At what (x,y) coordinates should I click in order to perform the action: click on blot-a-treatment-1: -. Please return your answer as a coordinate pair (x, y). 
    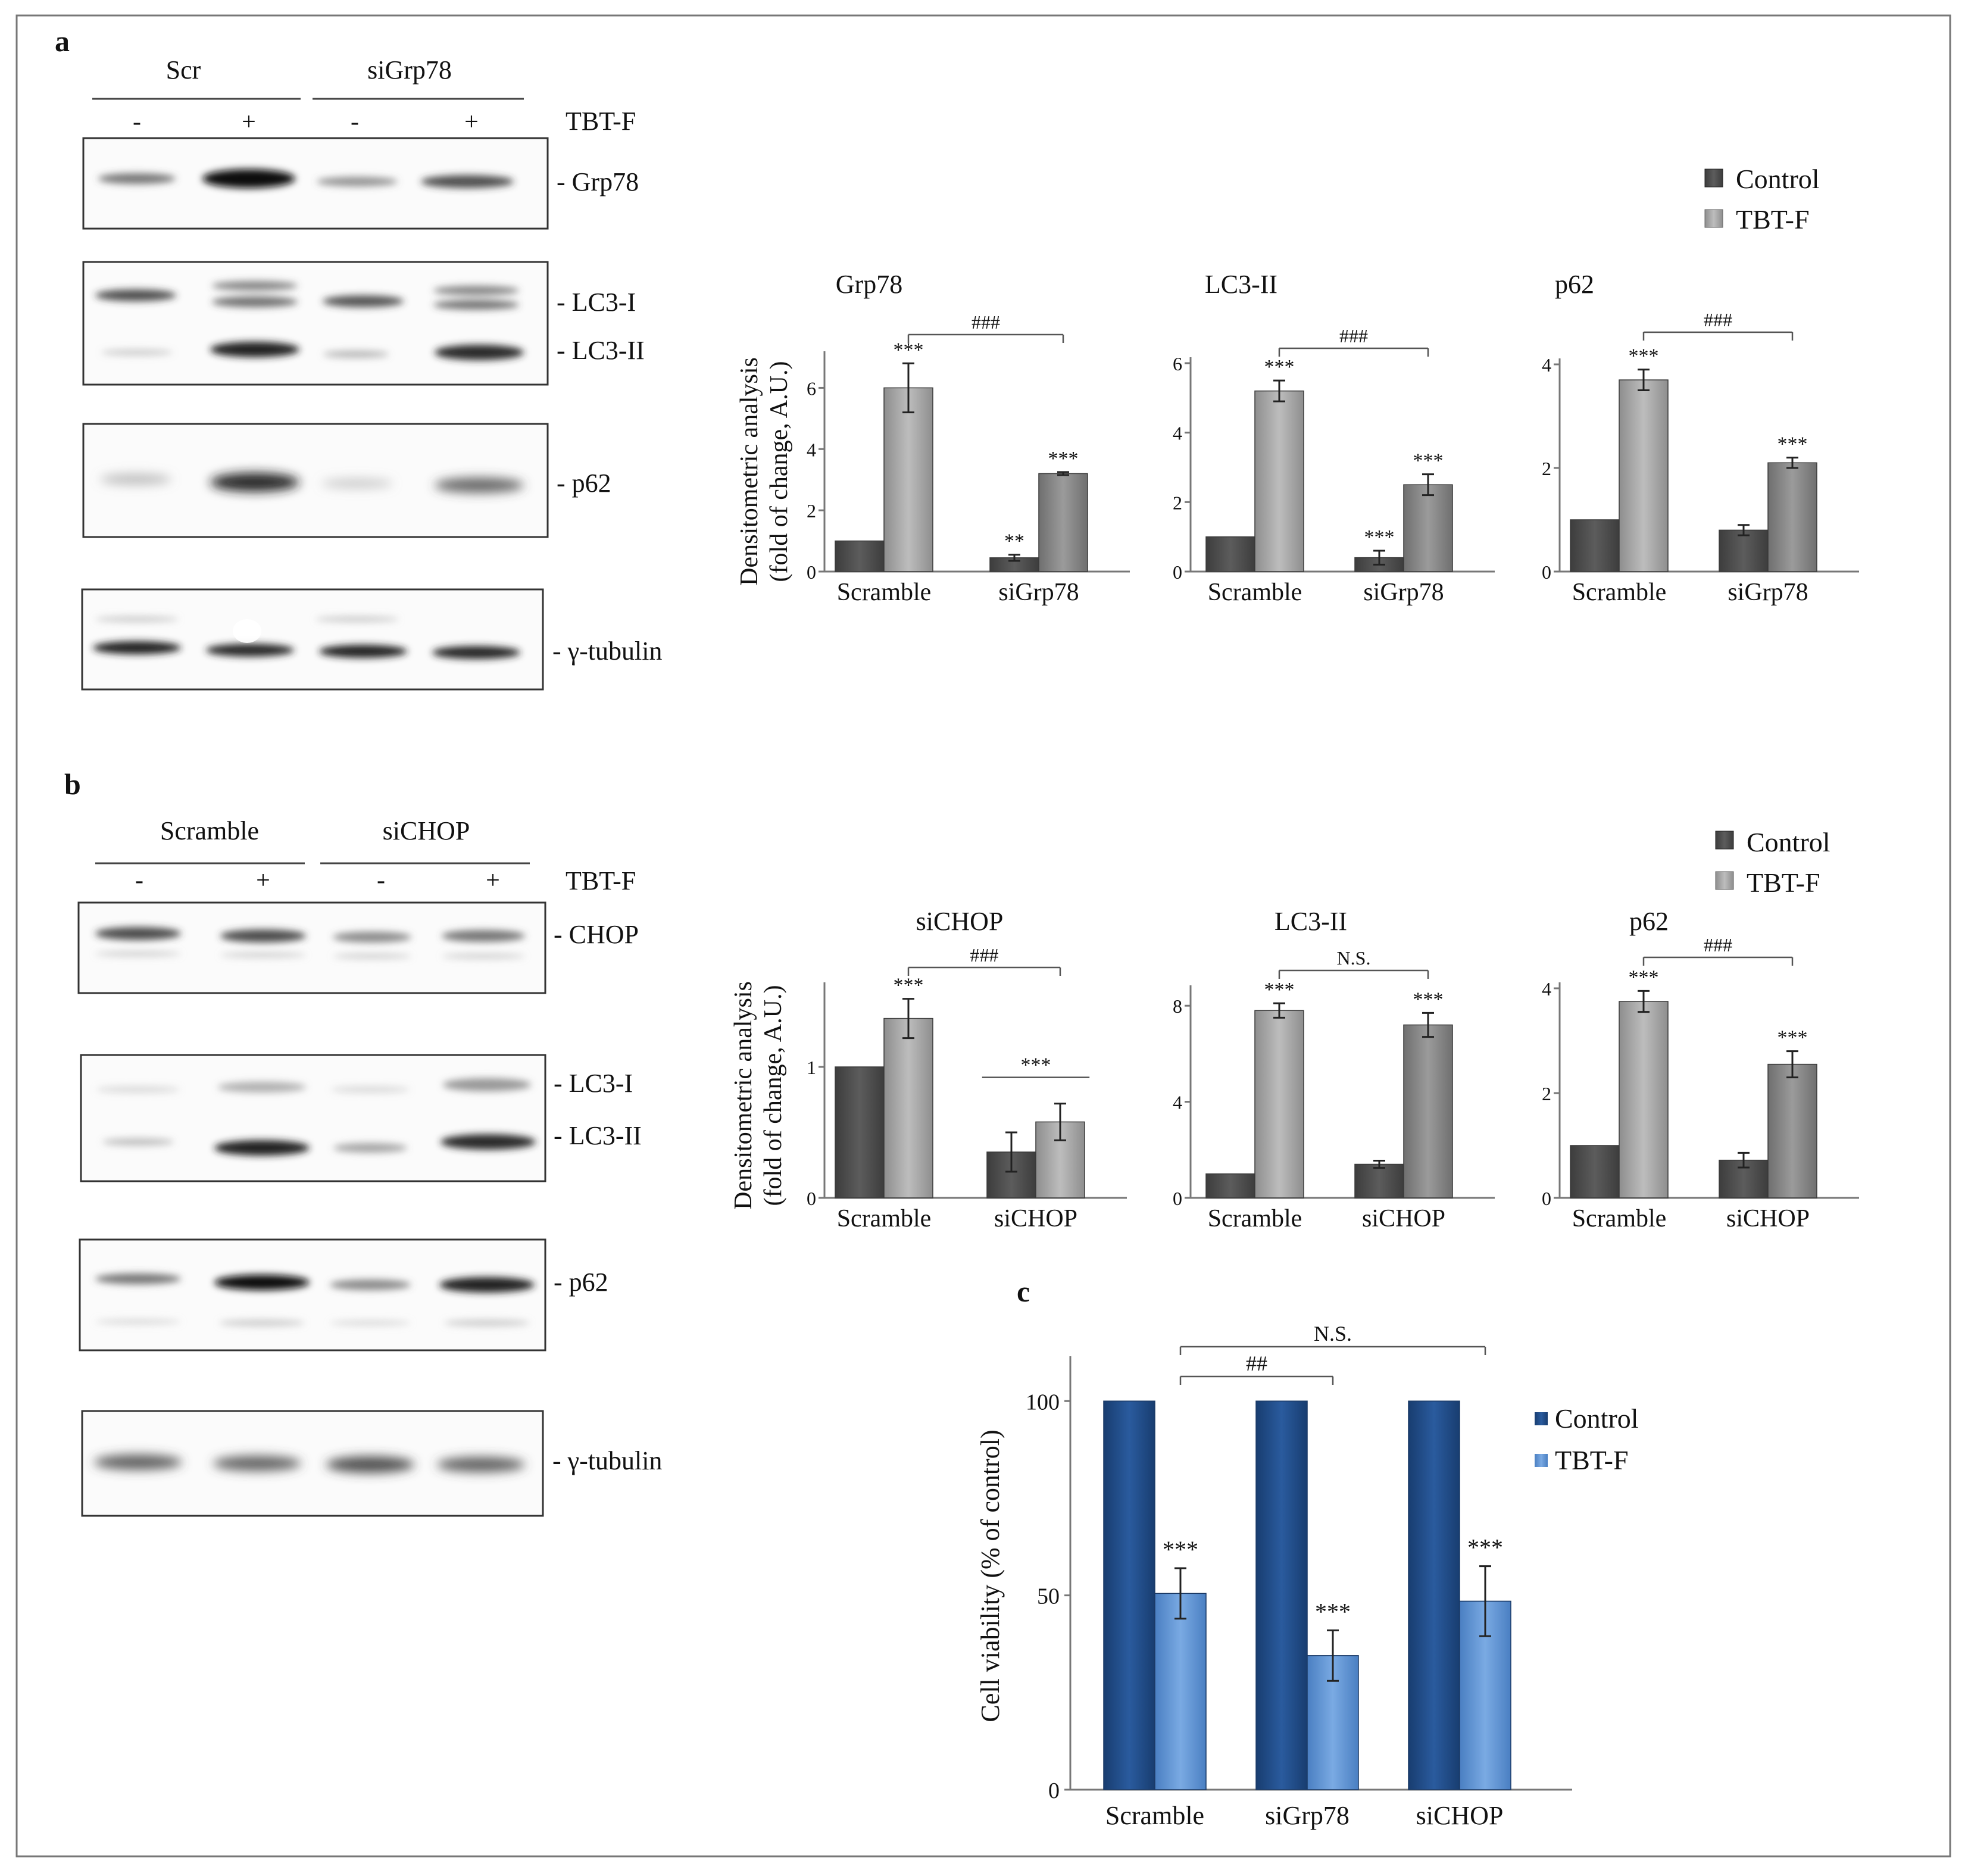
    Looking at the image, I should click on (137, 122).